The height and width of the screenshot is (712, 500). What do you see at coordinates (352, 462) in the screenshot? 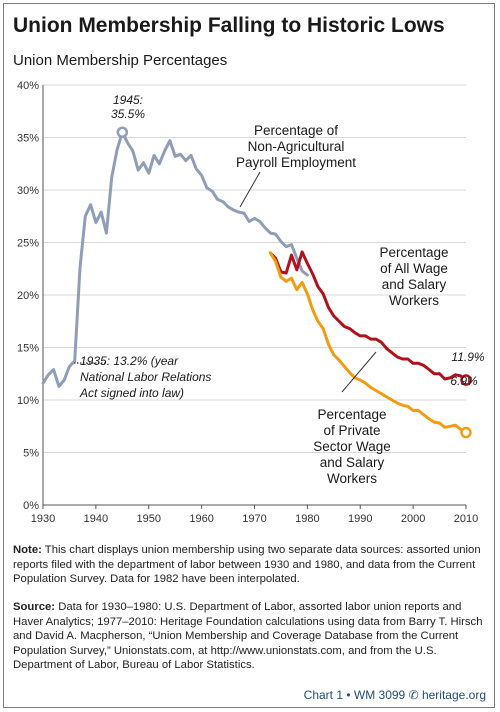
I see `private-label-line4: and Salary` at bounding box center [352, 462].